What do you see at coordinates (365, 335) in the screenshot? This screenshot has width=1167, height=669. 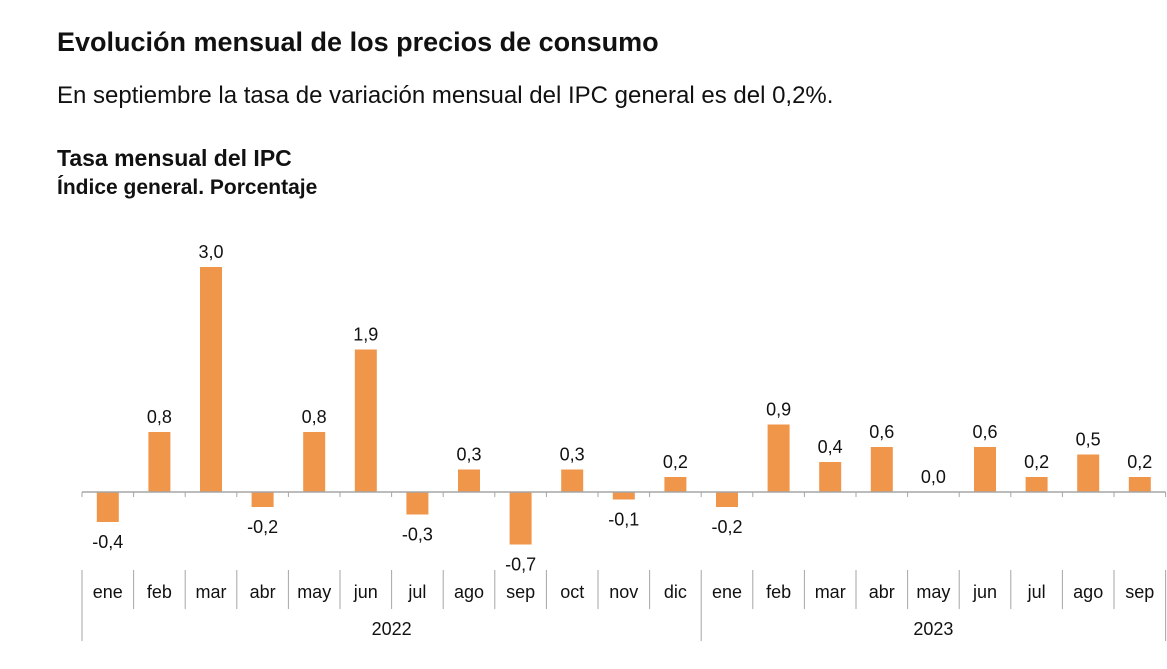 I see `bar-value-label: 1,9` at bounding box center [365, 335].